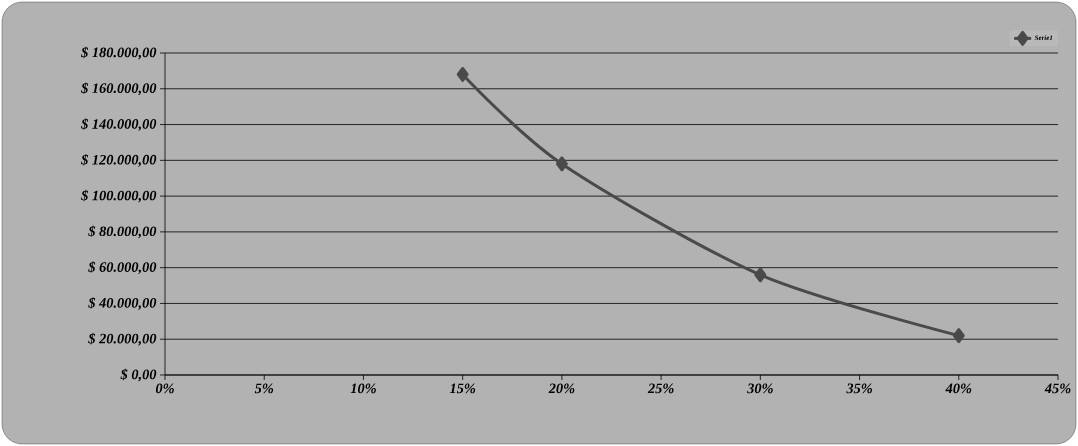 Image resolution: width=1078 pixels, height=446 pixels. What do you see at coordinates (118, 196) in the screenshot?
I see `y-tick-label: $ 100.000,00` at bounding box center [118, 196].